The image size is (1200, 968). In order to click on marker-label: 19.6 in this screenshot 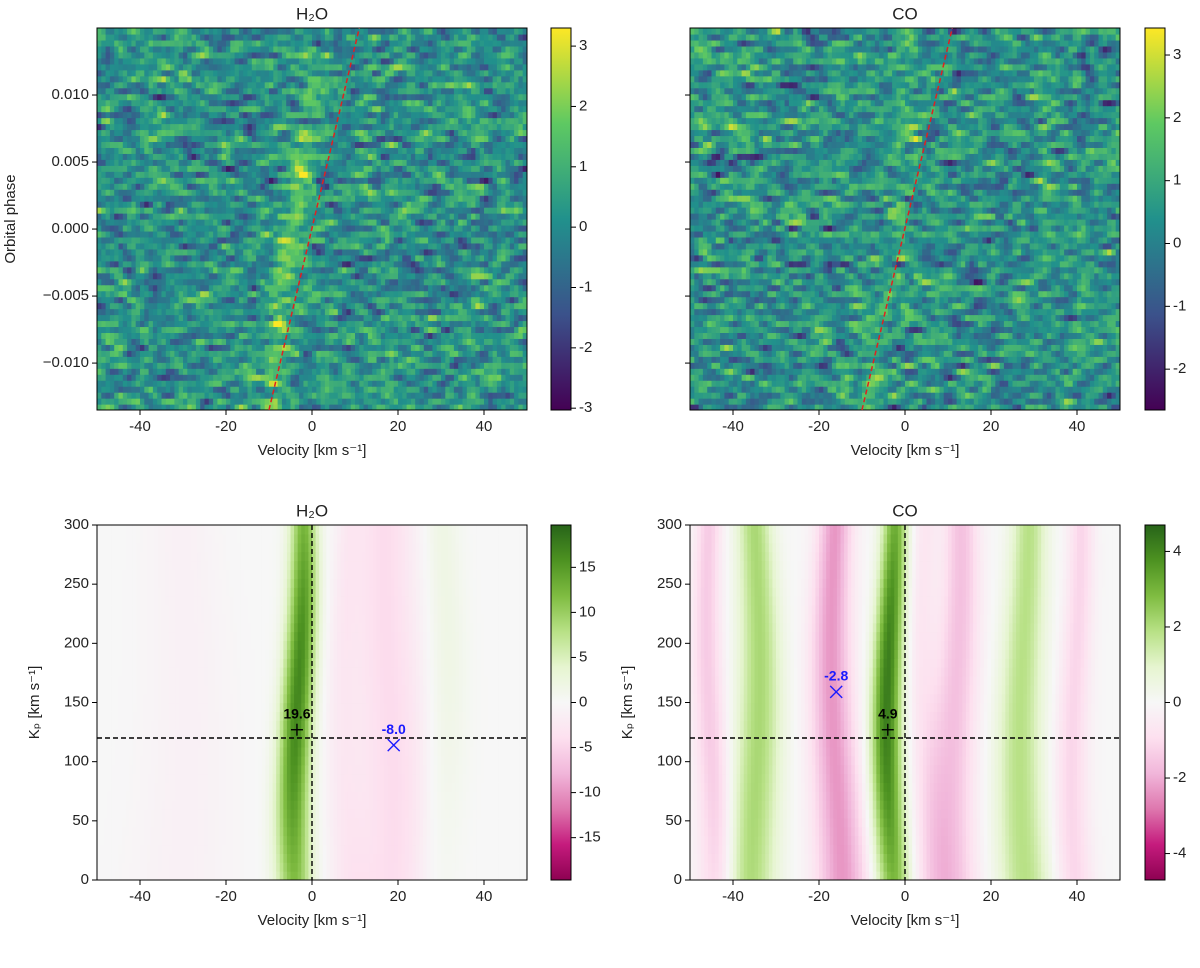, I will do `click(296, 713)`.